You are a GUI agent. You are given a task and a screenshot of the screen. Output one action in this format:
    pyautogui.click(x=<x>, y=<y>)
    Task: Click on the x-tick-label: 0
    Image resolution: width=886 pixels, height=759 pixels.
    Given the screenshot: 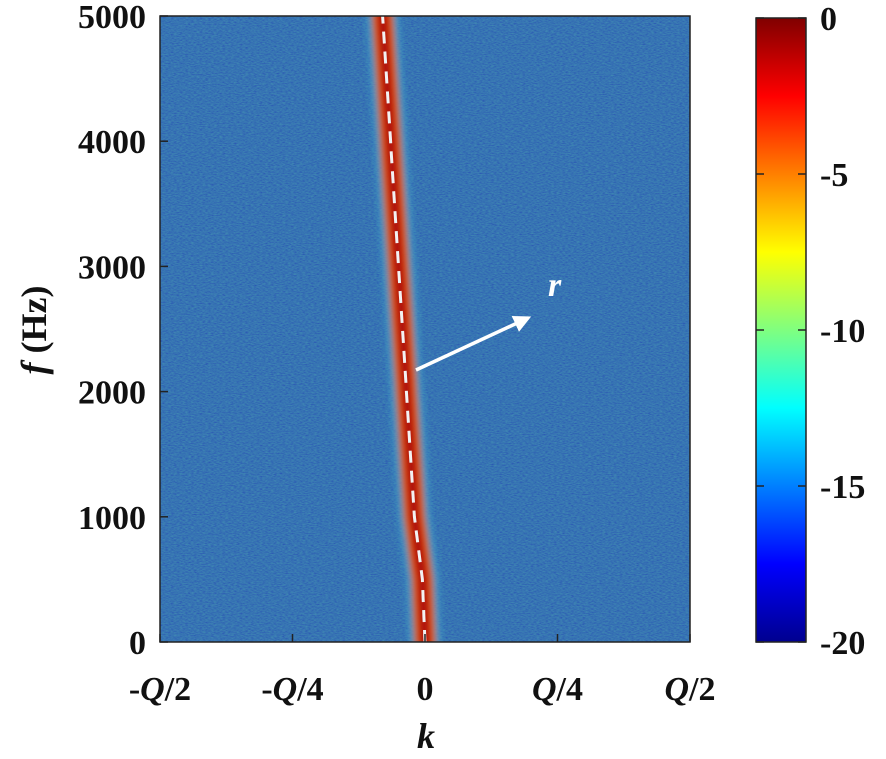 What is the action you would take?
    pyautogui.click(x=425, y=689)
    